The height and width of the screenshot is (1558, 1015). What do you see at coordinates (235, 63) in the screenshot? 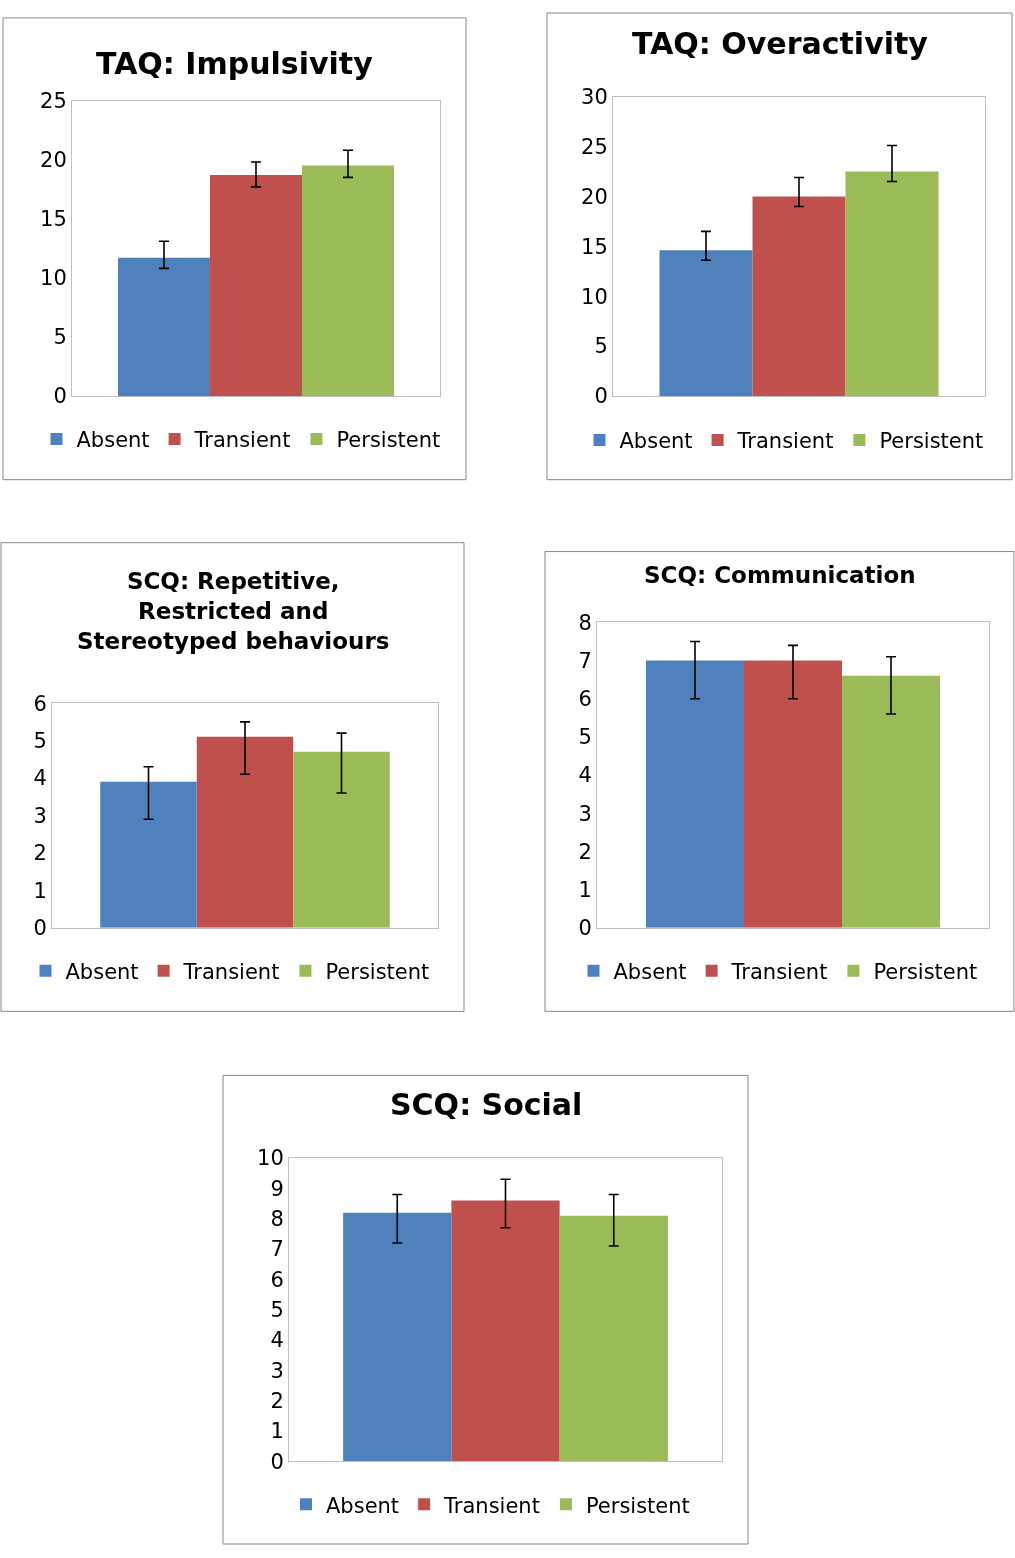
I see `chart-title: TAQ: Impulsivity` at bounding box center [235, 63].